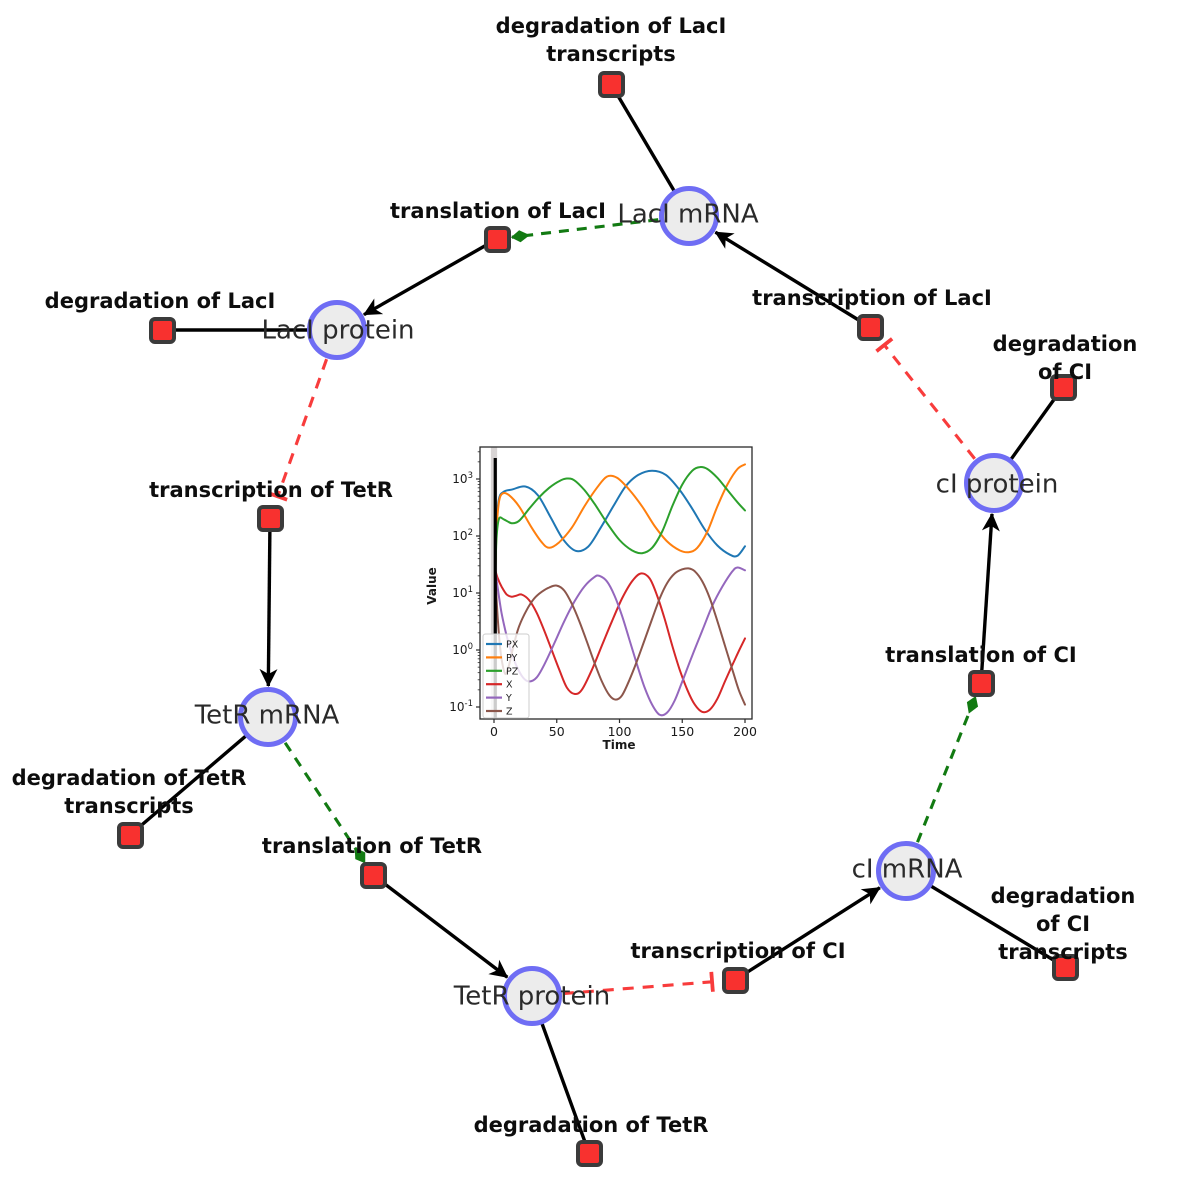  I want to click on edge-translation_LacI-LacI_protein, so click(430, 277).